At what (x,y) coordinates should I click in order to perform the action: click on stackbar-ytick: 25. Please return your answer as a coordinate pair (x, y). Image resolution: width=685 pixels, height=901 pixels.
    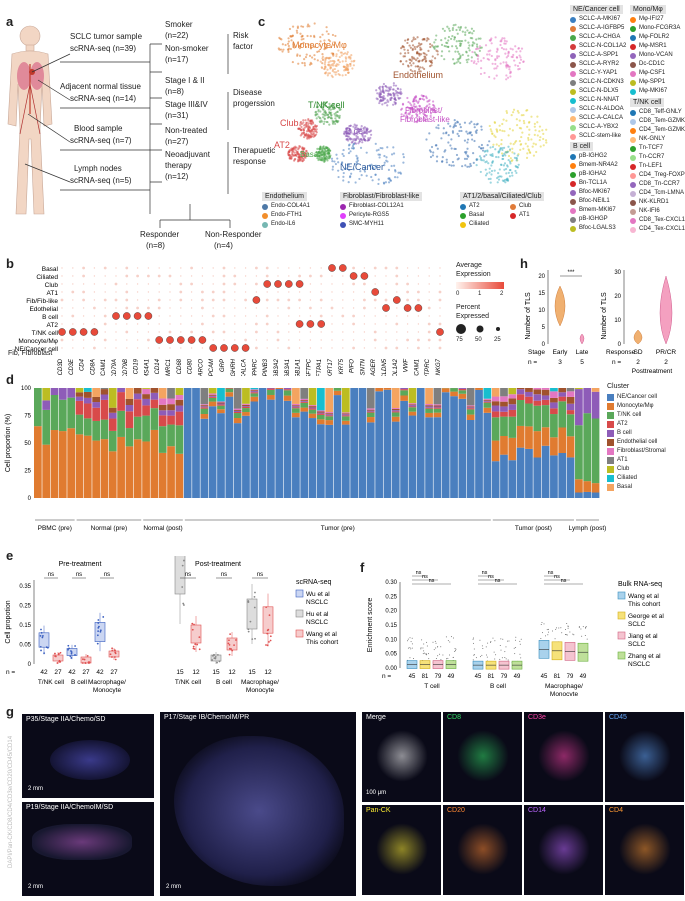
    Looking at the image, I should click on (27, 472).